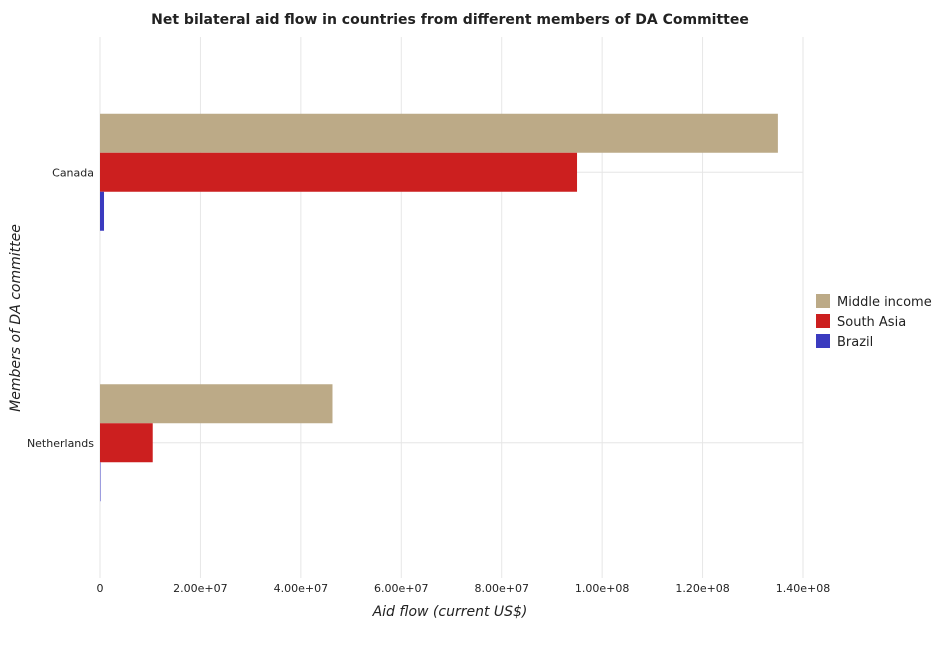  Describe the element at coordinates (301, 588) in the screenshot. I see `x-tick-label: 4.00e+07` at that location.